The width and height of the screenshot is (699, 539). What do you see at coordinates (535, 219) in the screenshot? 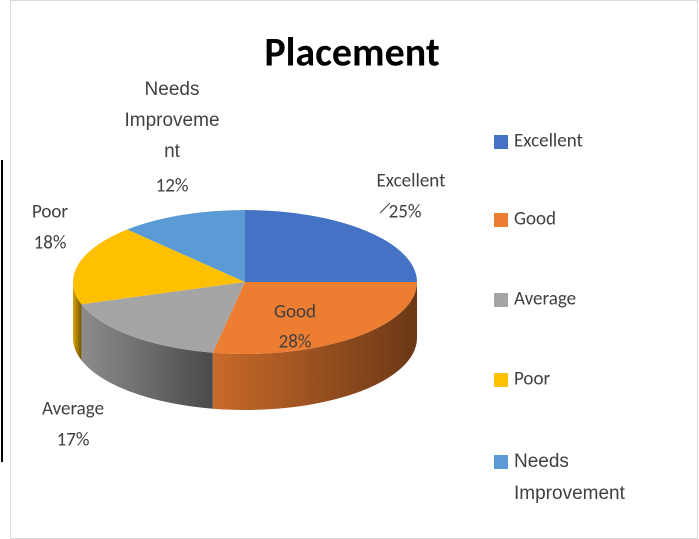
I see `legend-label: Good` at bounding box center [535, 219].